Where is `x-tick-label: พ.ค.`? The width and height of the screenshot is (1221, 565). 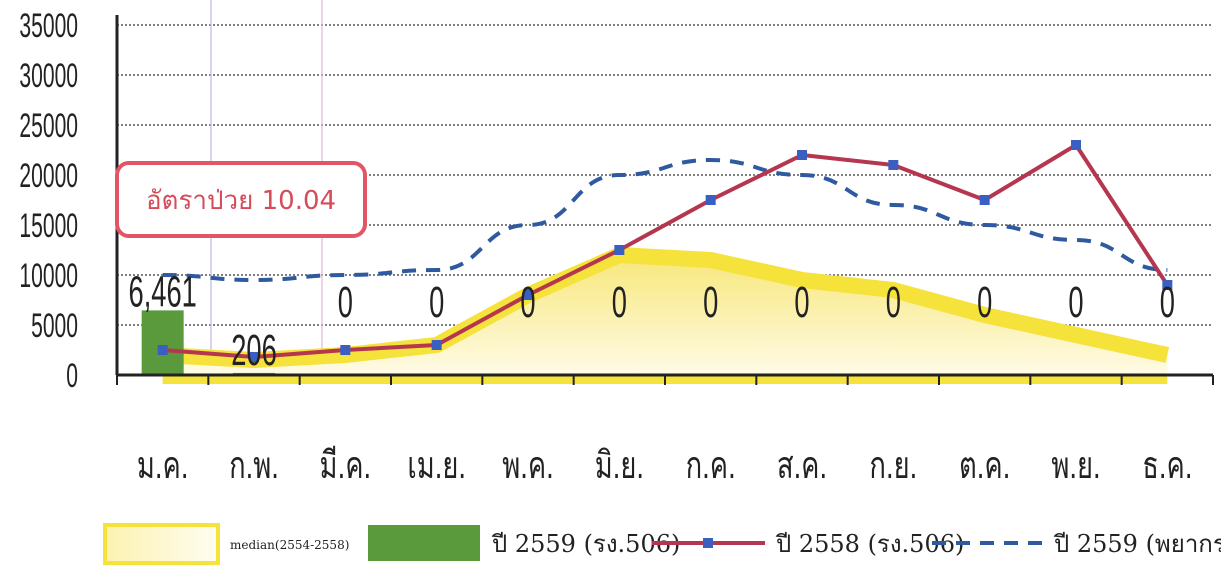
x-tick-label: พ.ค. is located at coordinates (528, 466).